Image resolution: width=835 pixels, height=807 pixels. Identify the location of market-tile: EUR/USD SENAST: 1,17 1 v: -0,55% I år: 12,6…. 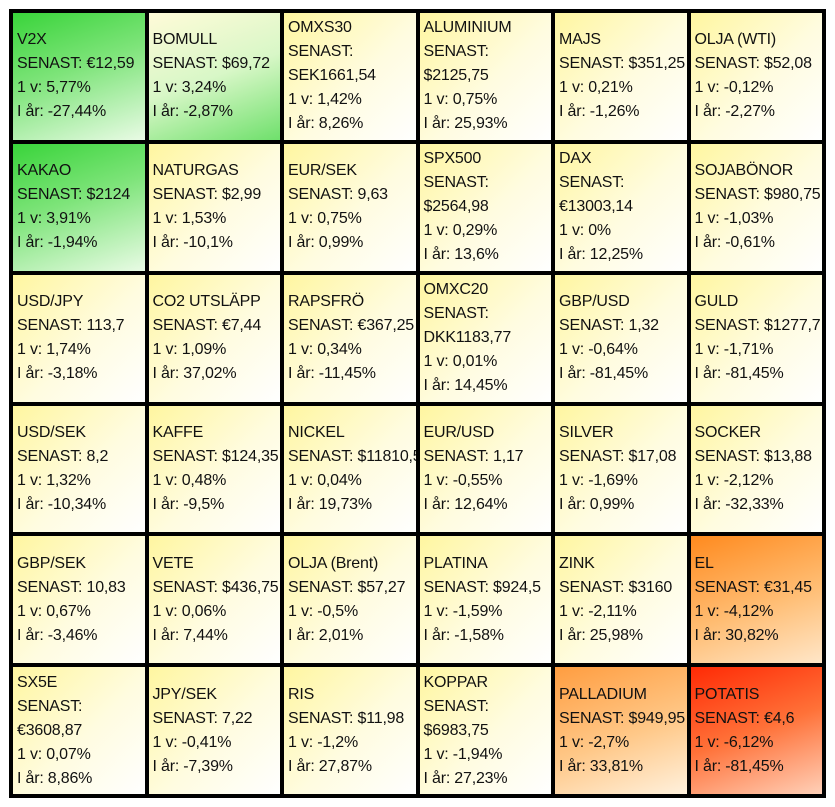
(485, 469).